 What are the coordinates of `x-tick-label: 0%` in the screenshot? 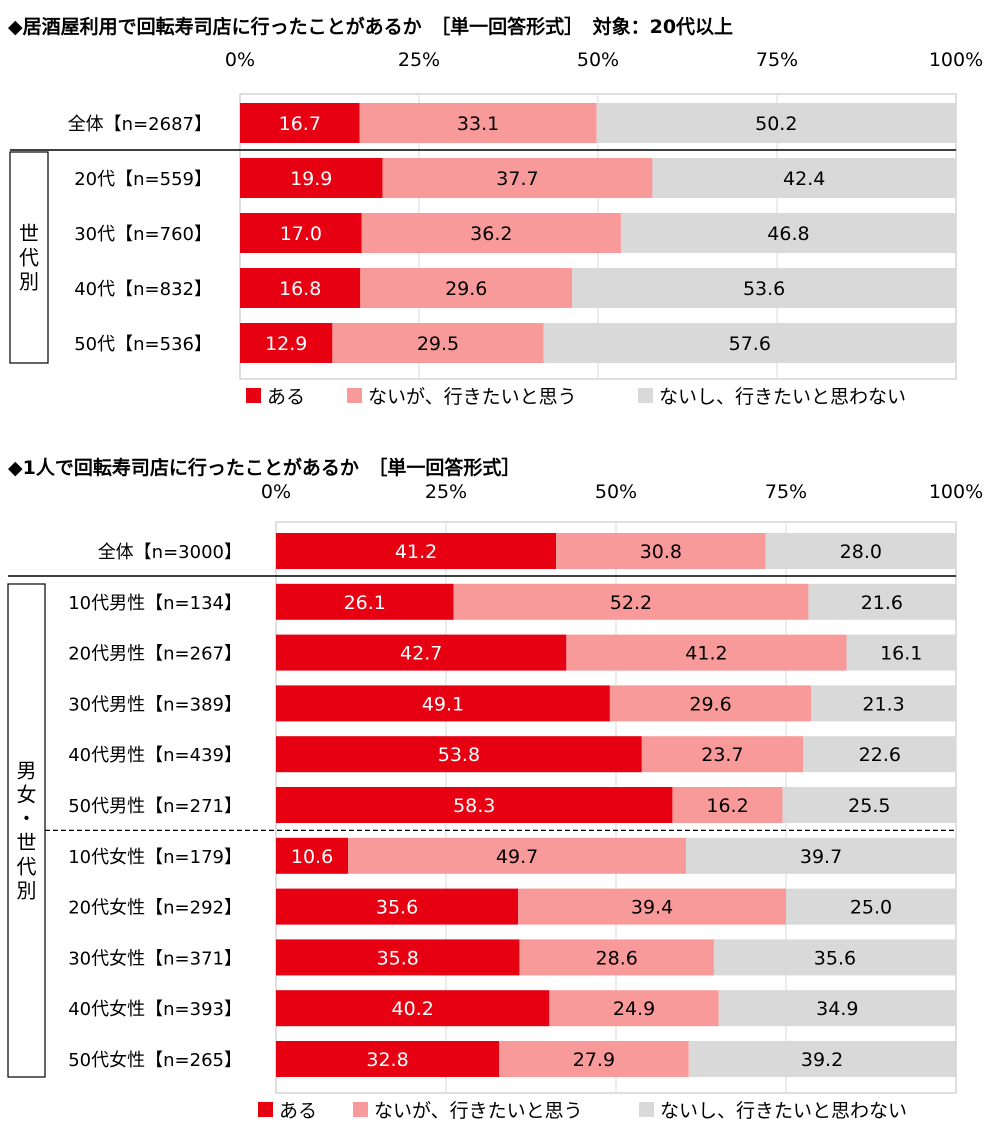 It's located at (276, 492).